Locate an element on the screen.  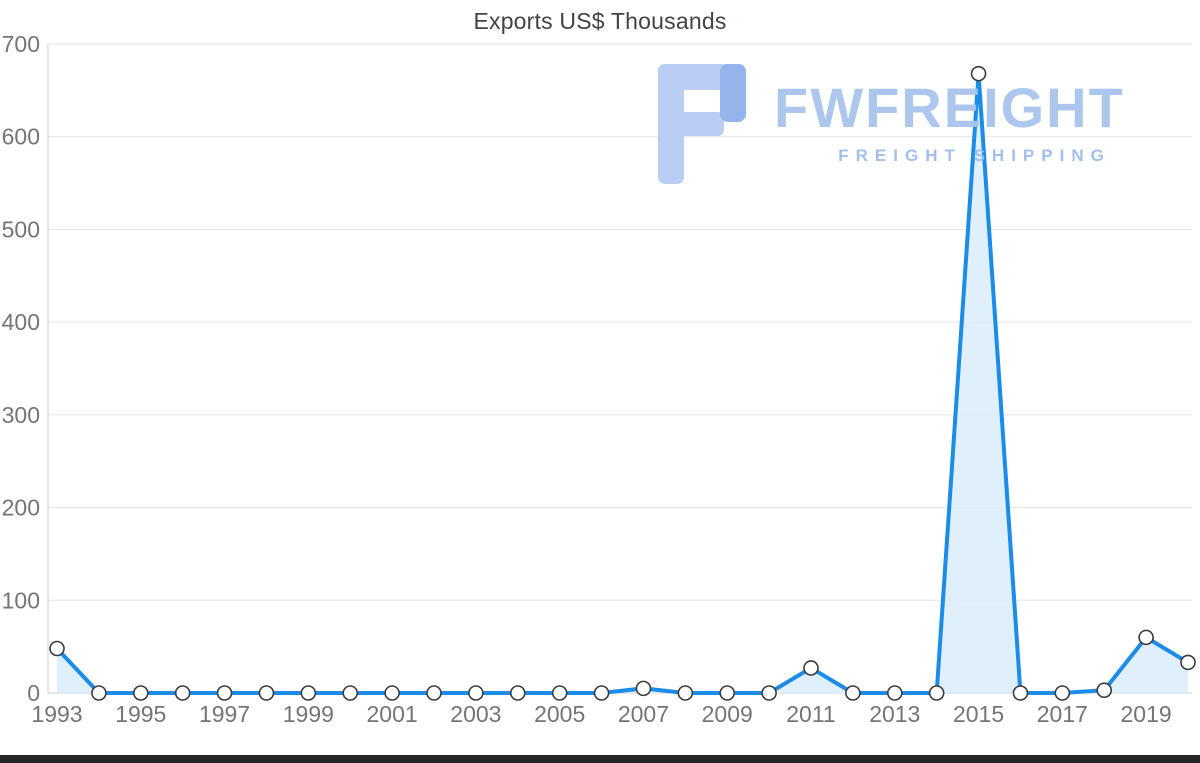
y-axis-tick-label: 100 is located at coordinates (21, 600).